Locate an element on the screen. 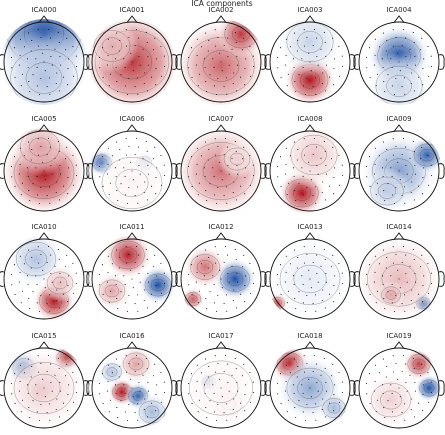  component-label: ICA000 is located at coordinates (43, 10).